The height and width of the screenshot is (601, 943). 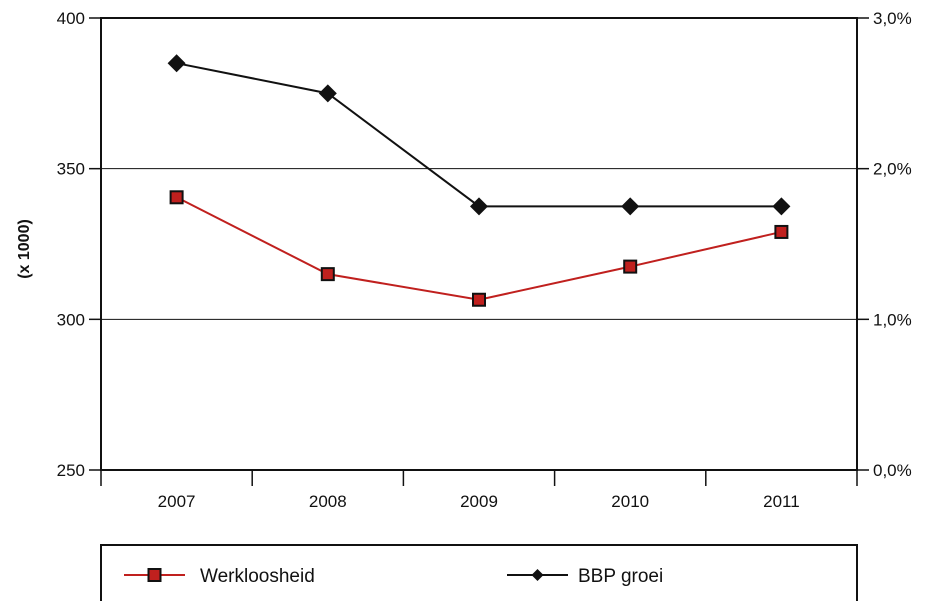 I want to click on x-tick-label: 2009, so click(x=479, y=501).